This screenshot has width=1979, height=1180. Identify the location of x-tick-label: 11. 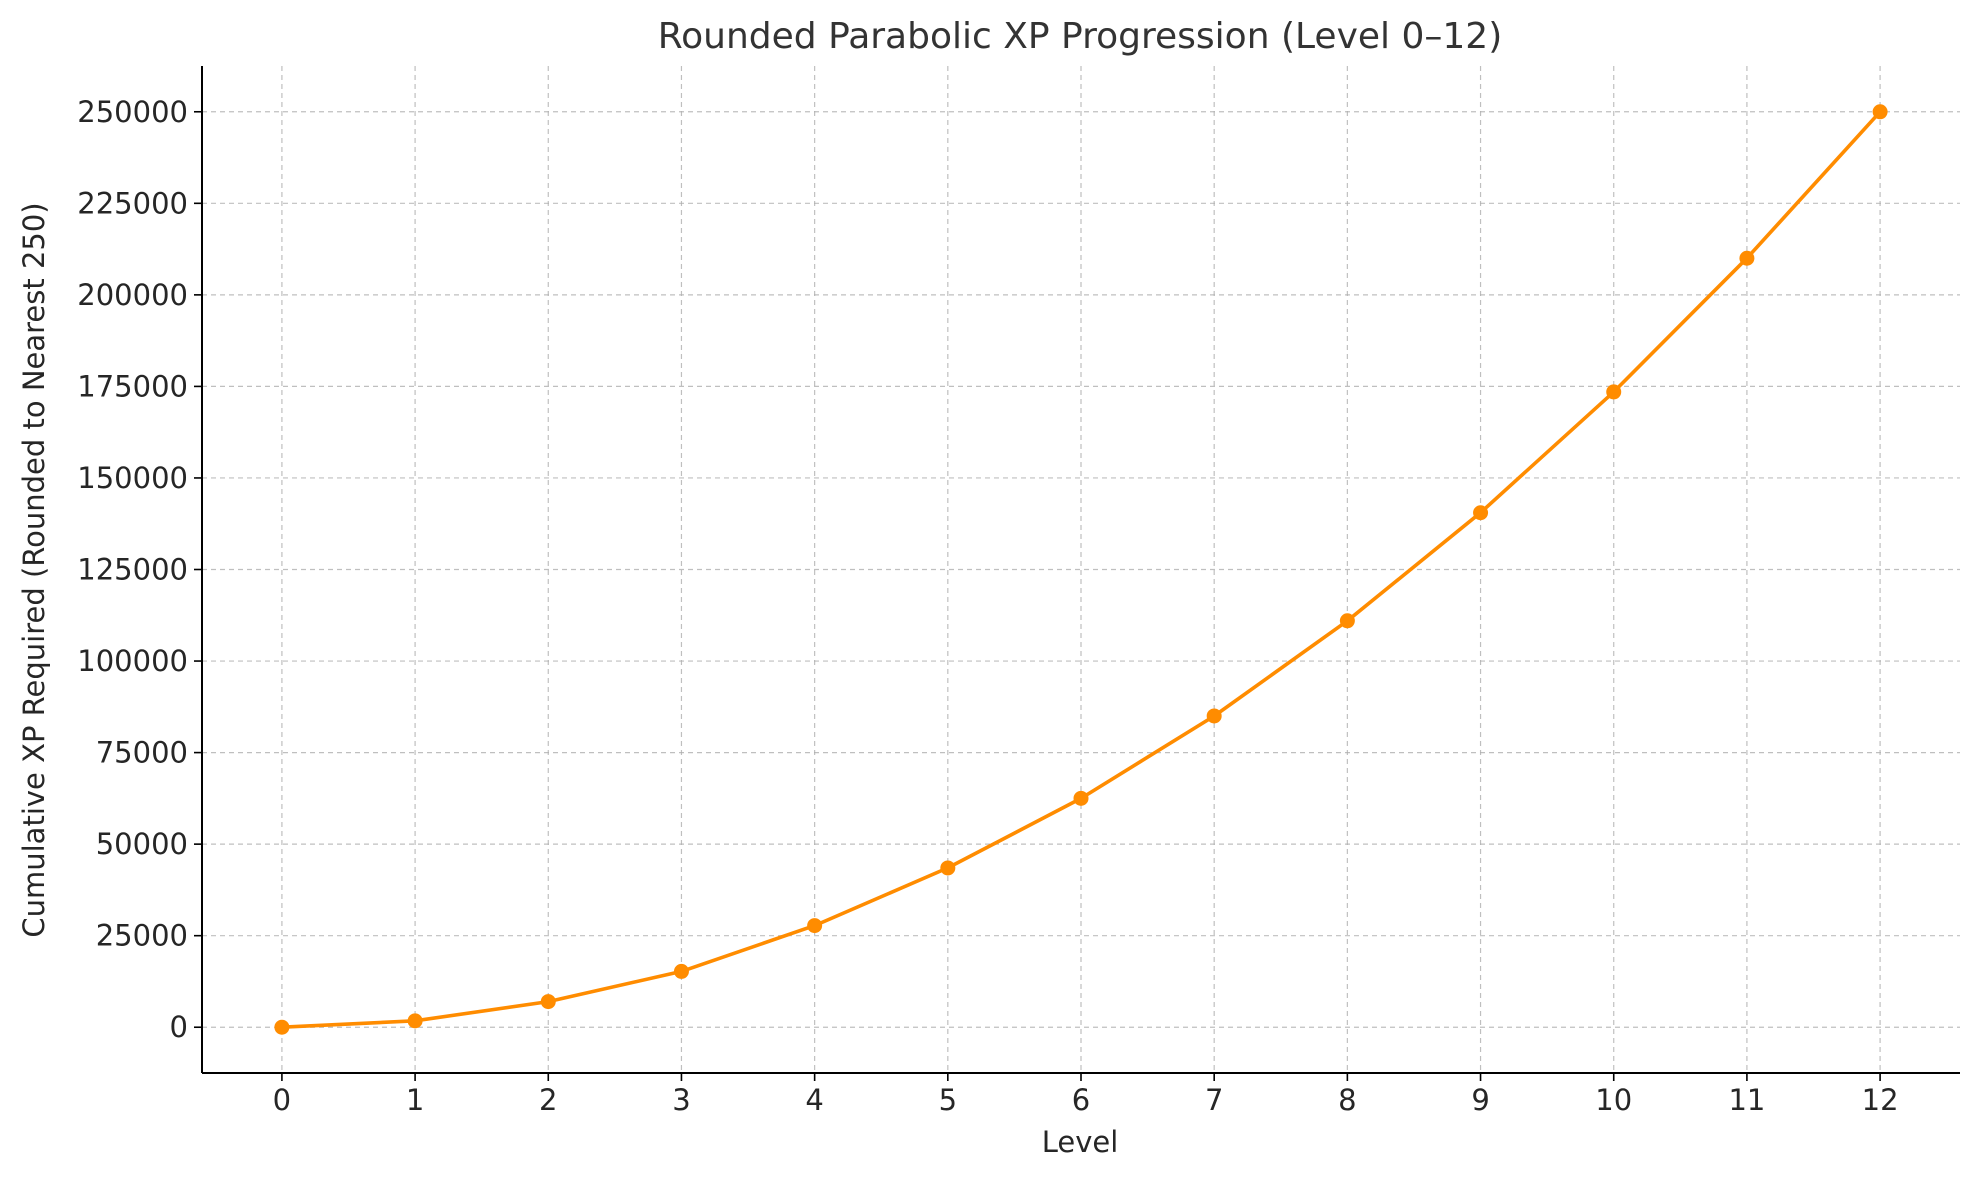
(1746, 1100).